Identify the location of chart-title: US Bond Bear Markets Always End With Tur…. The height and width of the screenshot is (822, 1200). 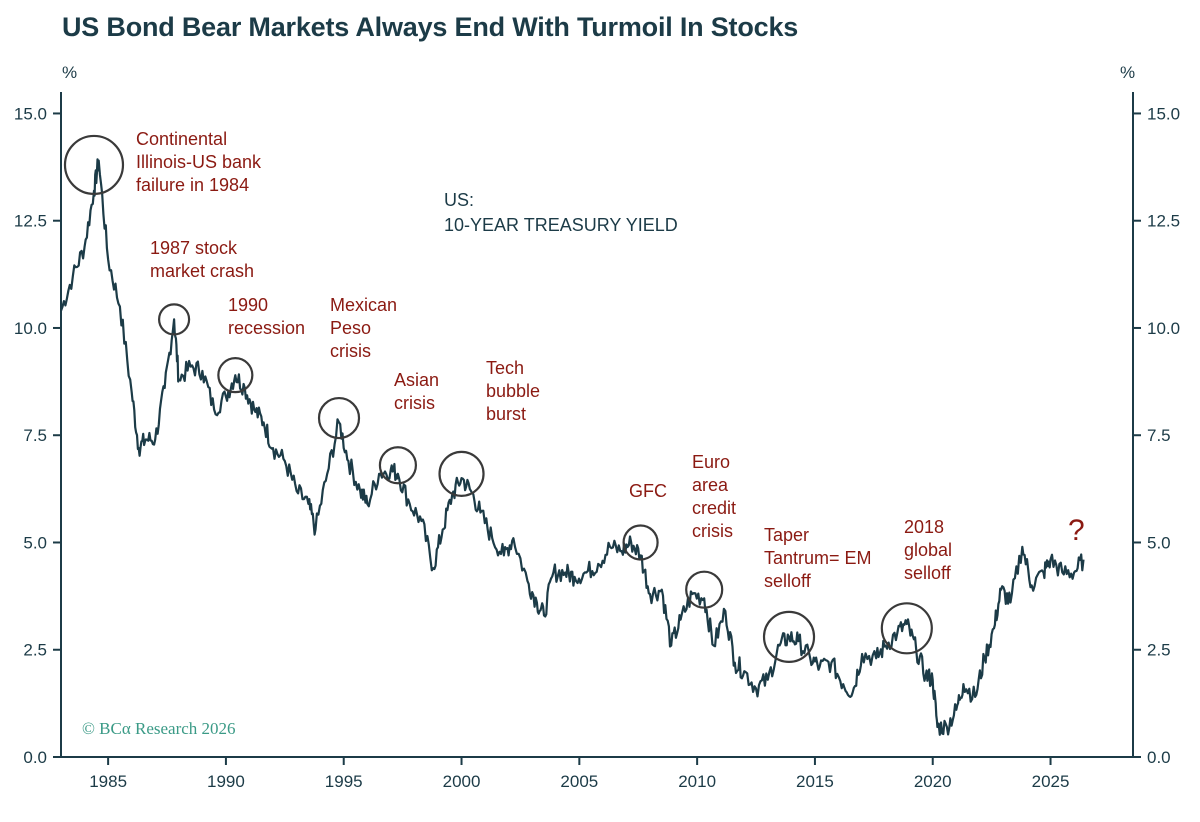
(430, 27).